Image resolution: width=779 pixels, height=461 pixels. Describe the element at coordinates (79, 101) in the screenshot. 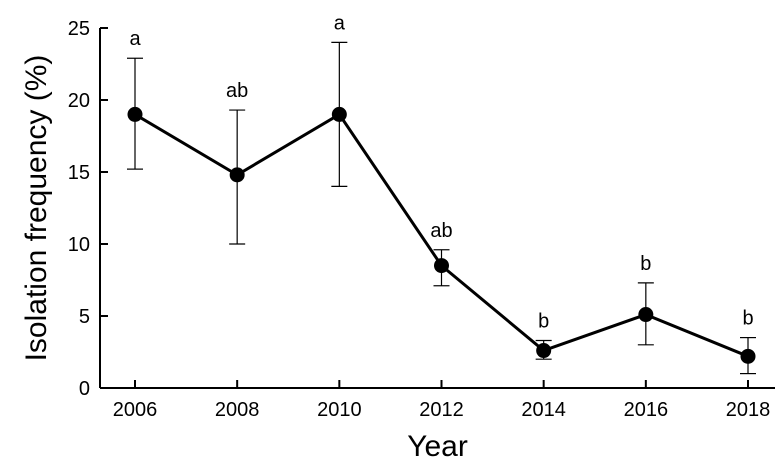

I see `y-tick-label: 20` at that location.